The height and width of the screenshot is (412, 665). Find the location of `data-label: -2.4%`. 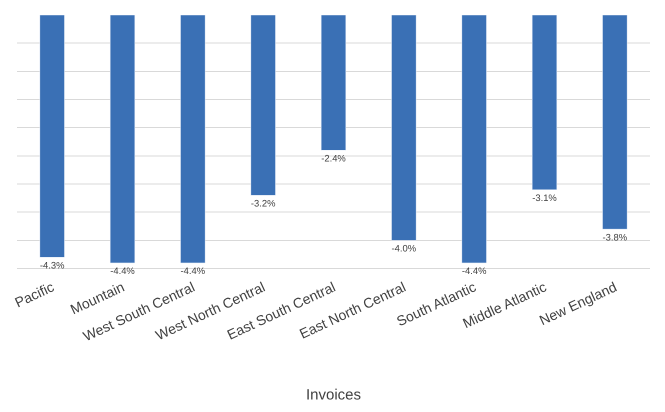

data-label: -2.4% is located at coordinates (333, 158).